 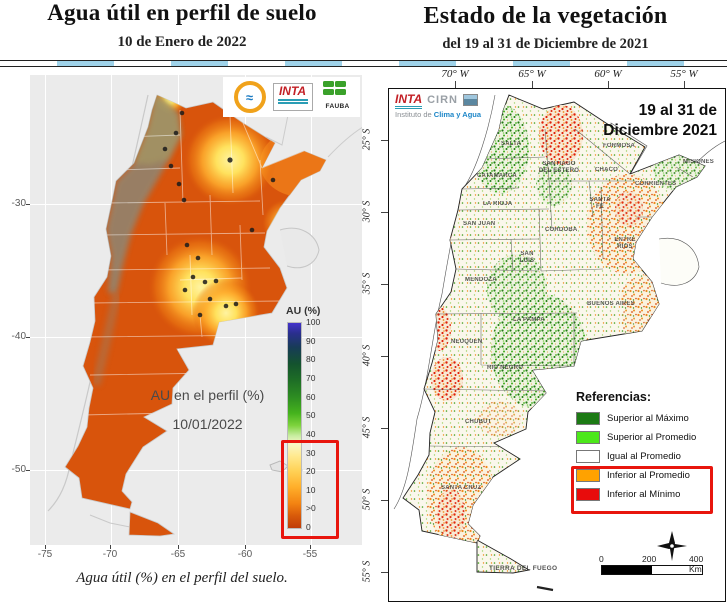 I want to click on scale-bar: 0 200 400 Km, so click(x=655, y=564).